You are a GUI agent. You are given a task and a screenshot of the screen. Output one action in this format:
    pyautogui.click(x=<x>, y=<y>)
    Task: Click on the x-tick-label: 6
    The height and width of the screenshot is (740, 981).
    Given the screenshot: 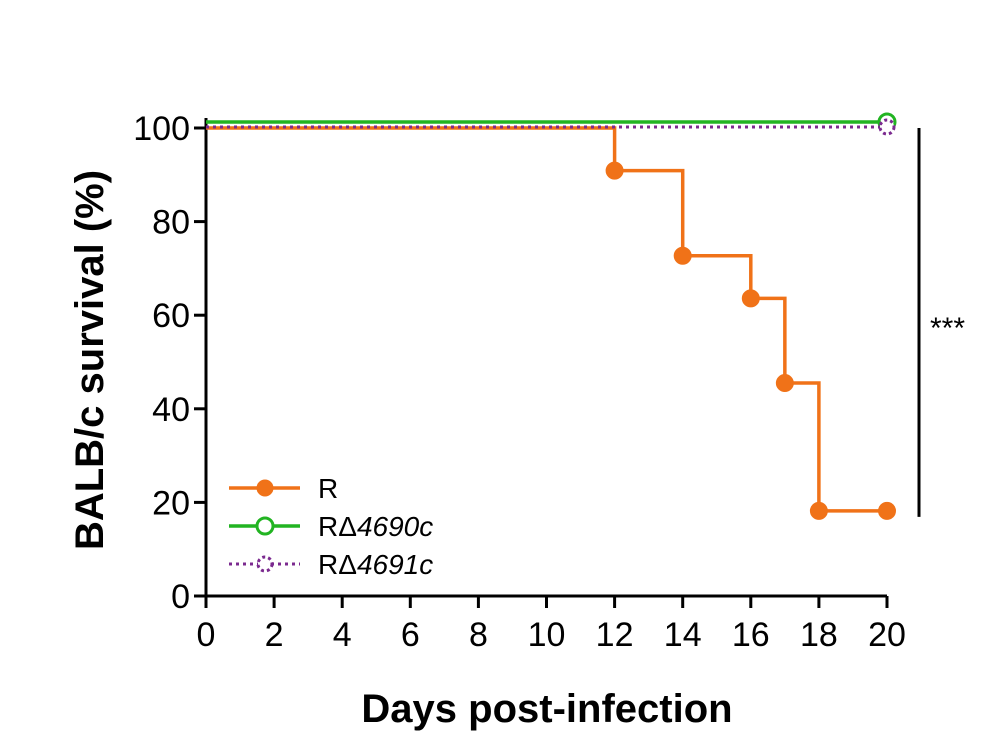 What is the action you would take?
    pyautogui.click(x=410, y=635)
    